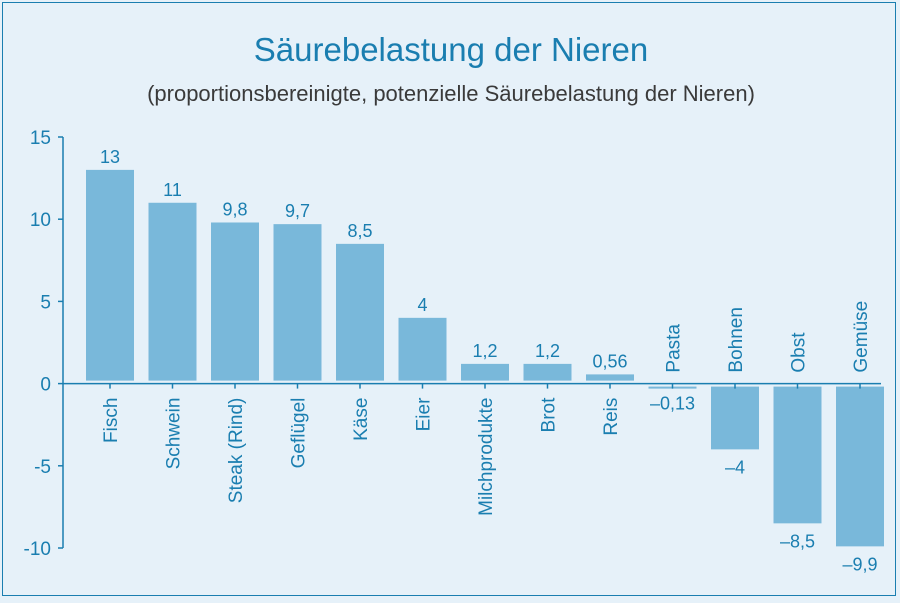  Describe the element at coordinates (799, 352) in the screenshot. I see `category-label: Obst` at that location.